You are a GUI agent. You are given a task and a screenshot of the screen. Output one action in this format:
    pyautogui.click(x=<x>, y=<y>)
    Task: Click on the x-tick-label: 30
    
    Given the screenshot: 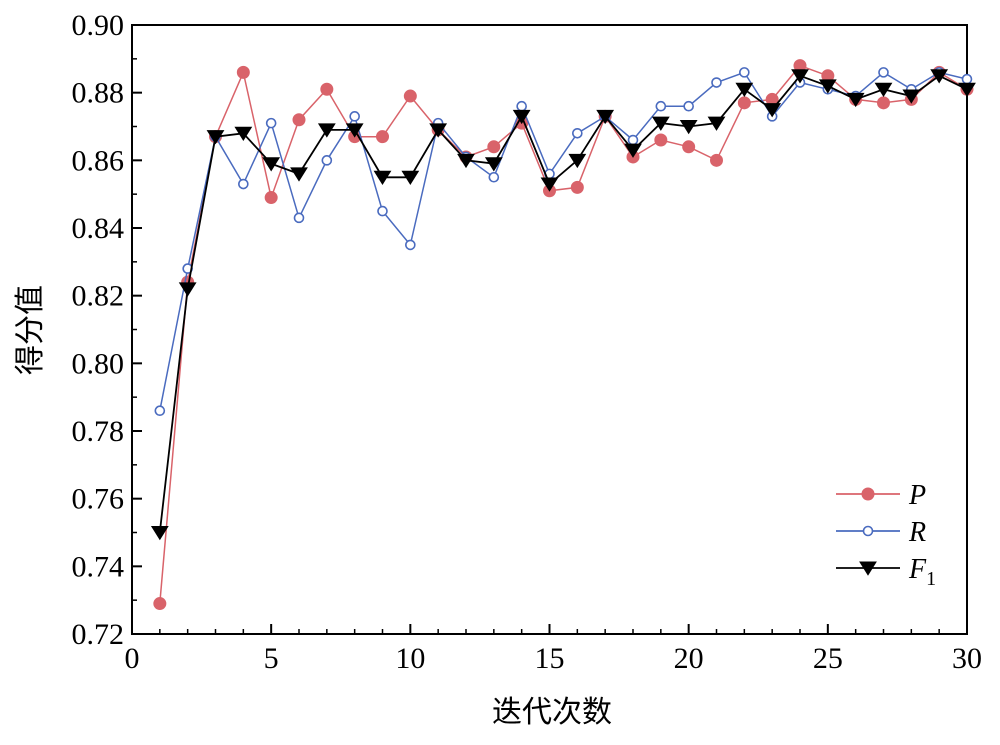 What is the action you would take?
    pyautogui.click(x=967, y=658)
    